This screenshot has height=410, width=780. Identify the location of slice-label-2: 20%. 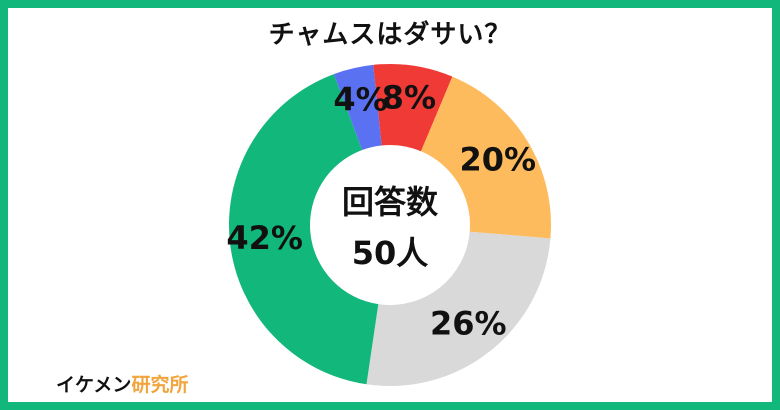
(497, 160).